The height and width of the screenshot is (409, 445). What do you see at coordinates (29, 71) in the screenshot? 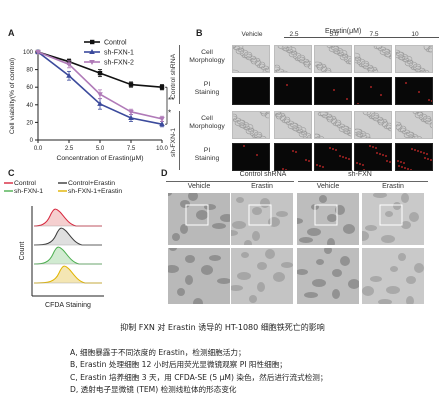
I see `y-tick-label: 80` at bounding box center [29, 71].